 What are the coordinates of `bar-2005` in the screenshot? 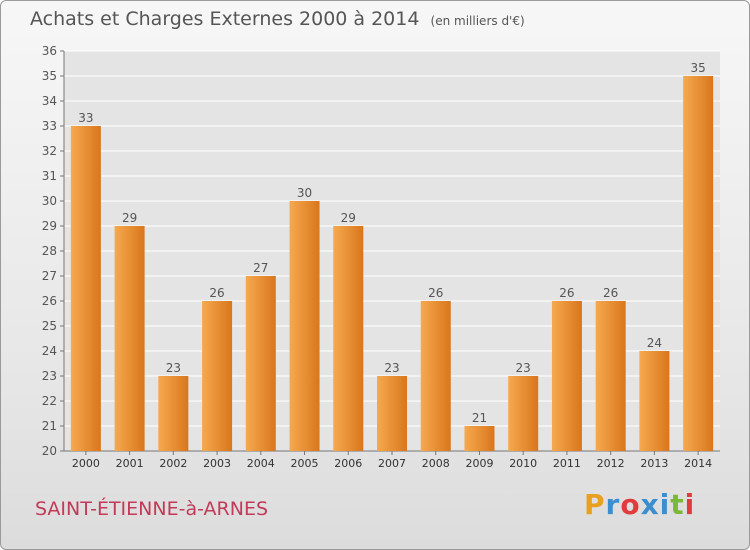 It's located at (304, 326).